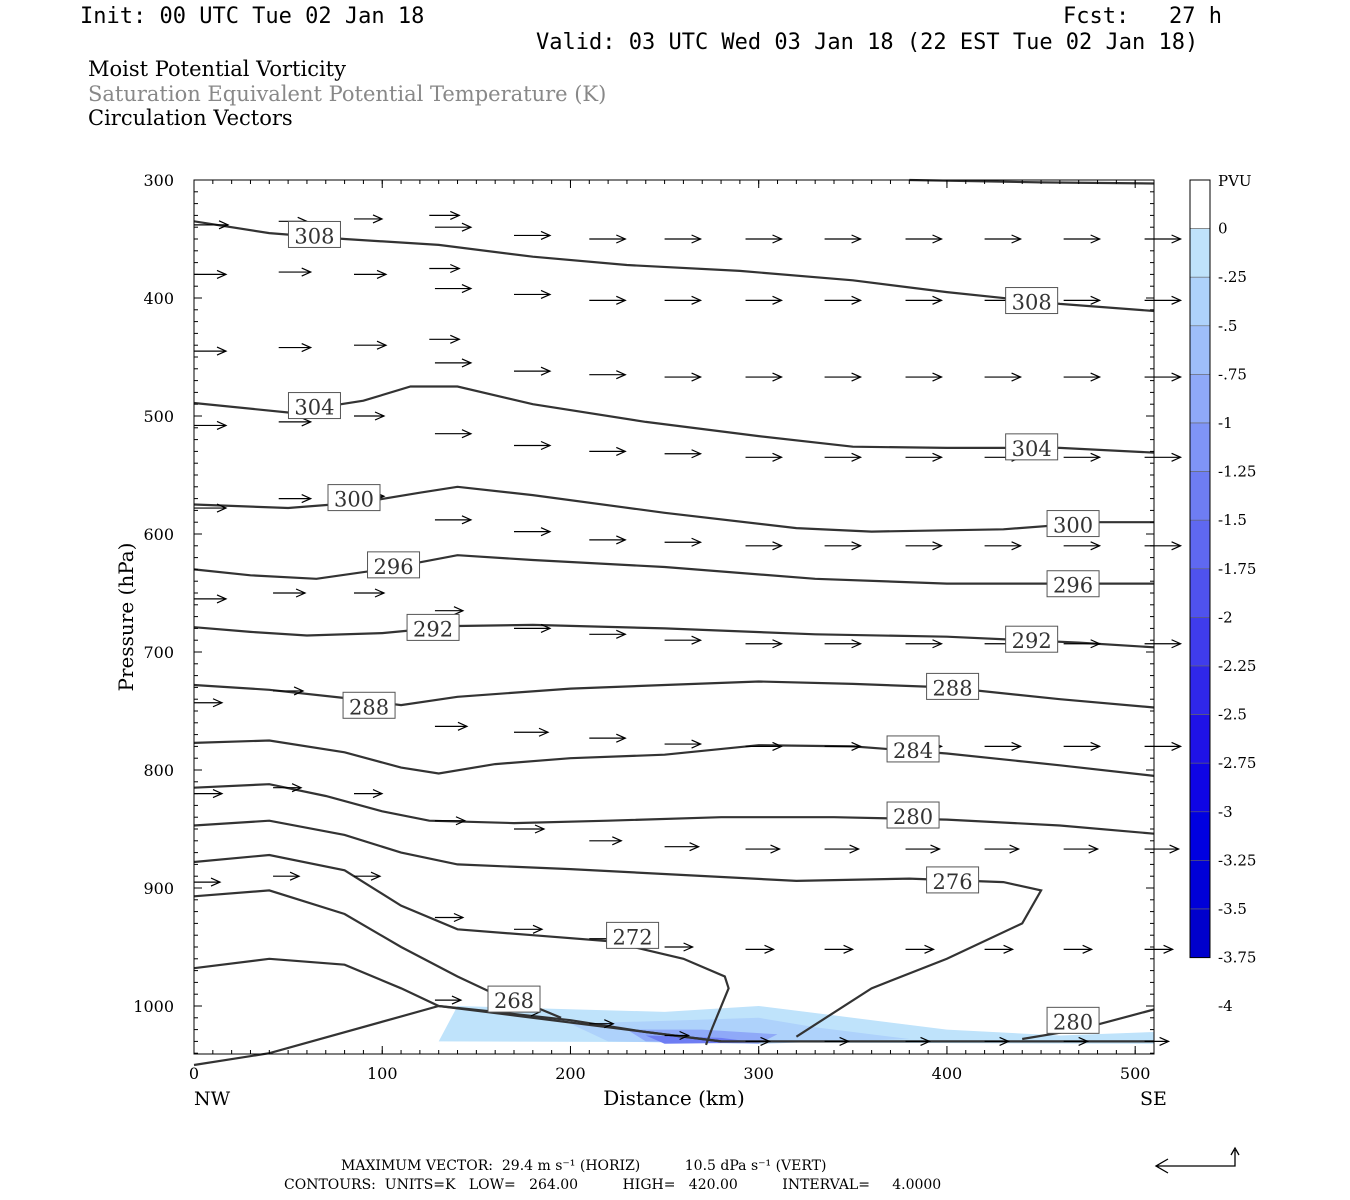  What do you see at coordinates (153, 1006) in the screenshot?
I see `y-tick-label: 1000` at bounding box center [153, 1006].